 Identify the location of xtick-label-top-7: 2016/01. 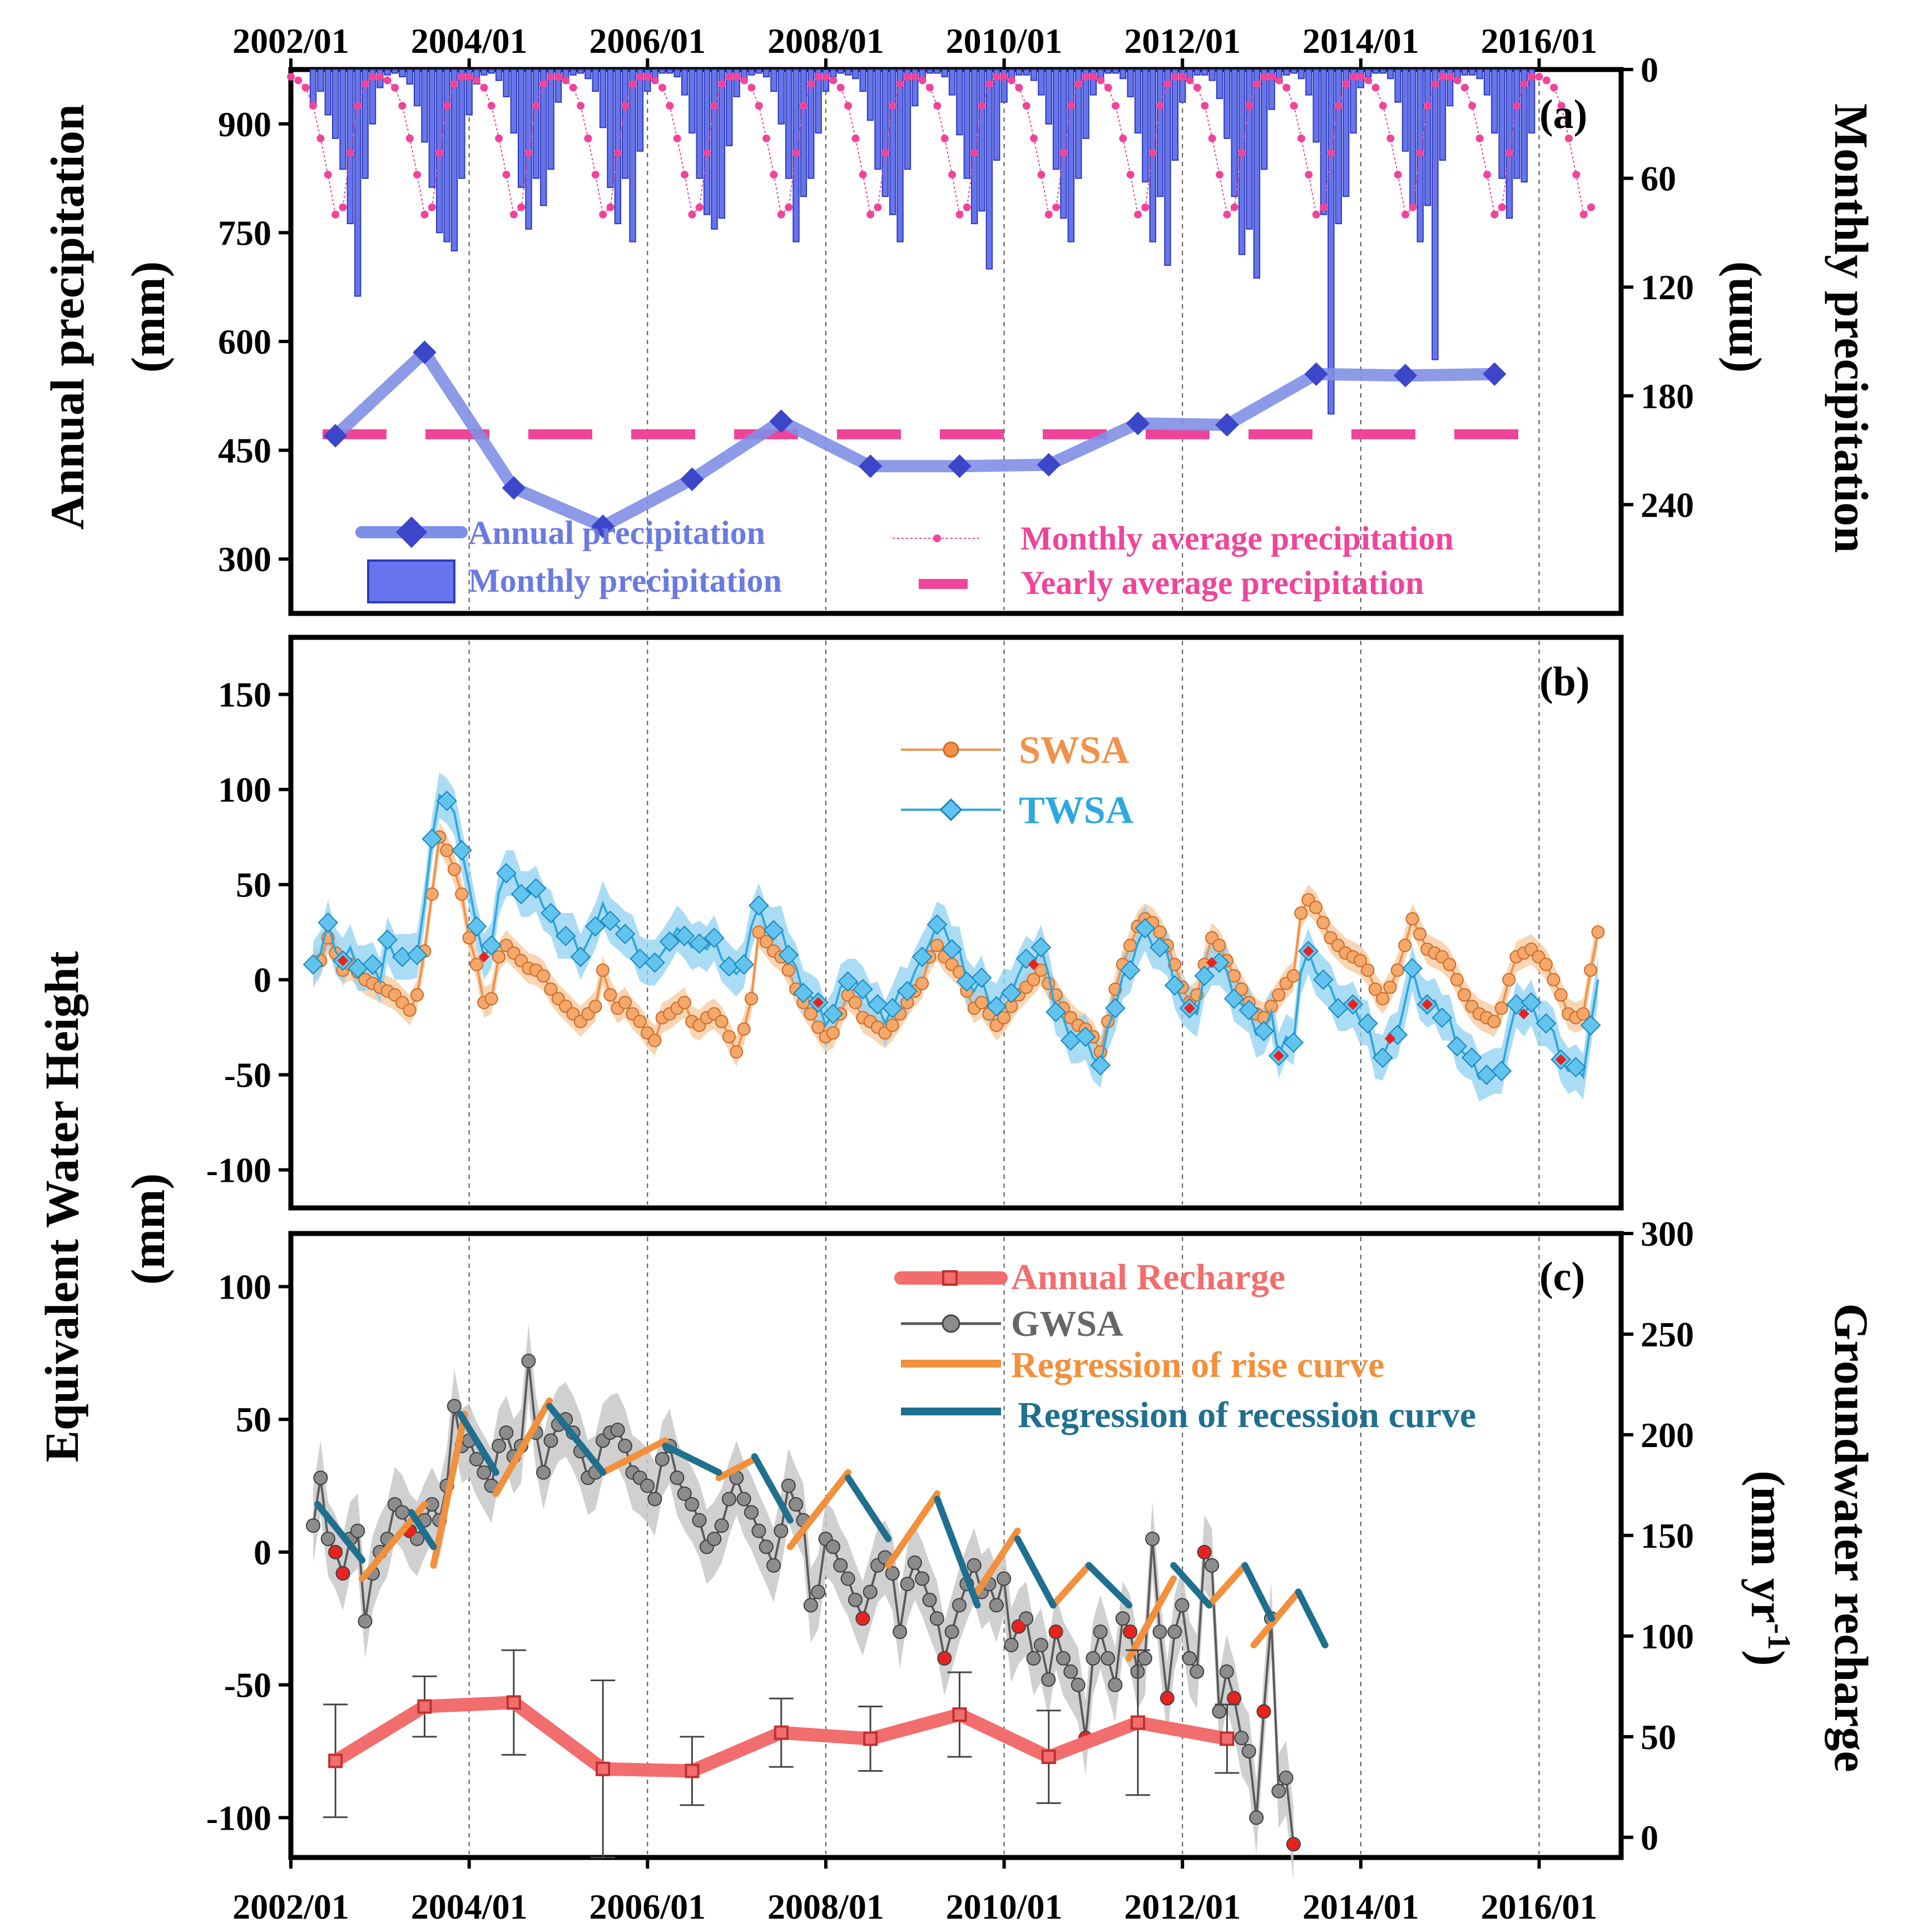
(1540, 41).